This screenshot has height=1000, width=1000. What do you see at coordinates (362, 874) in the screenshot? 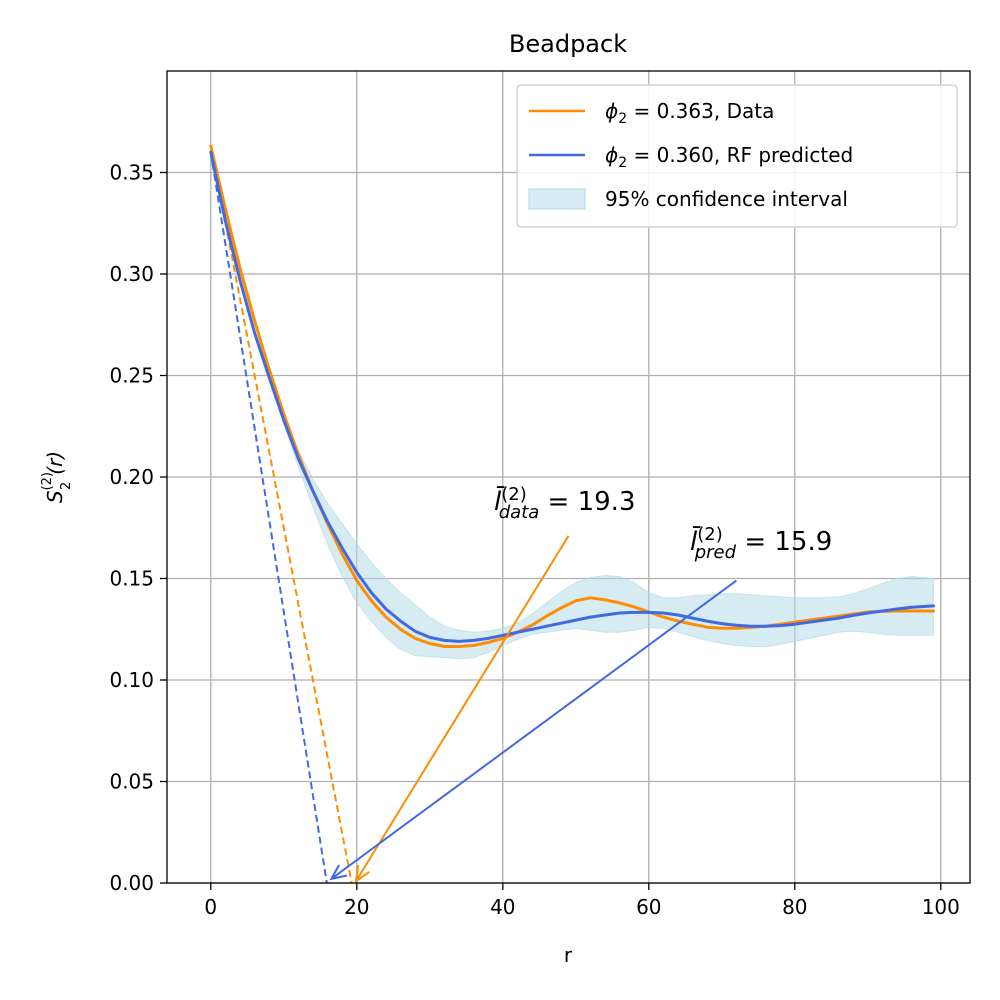
I see `annotation-arrowhead-data` at bounding box center [362, 874].